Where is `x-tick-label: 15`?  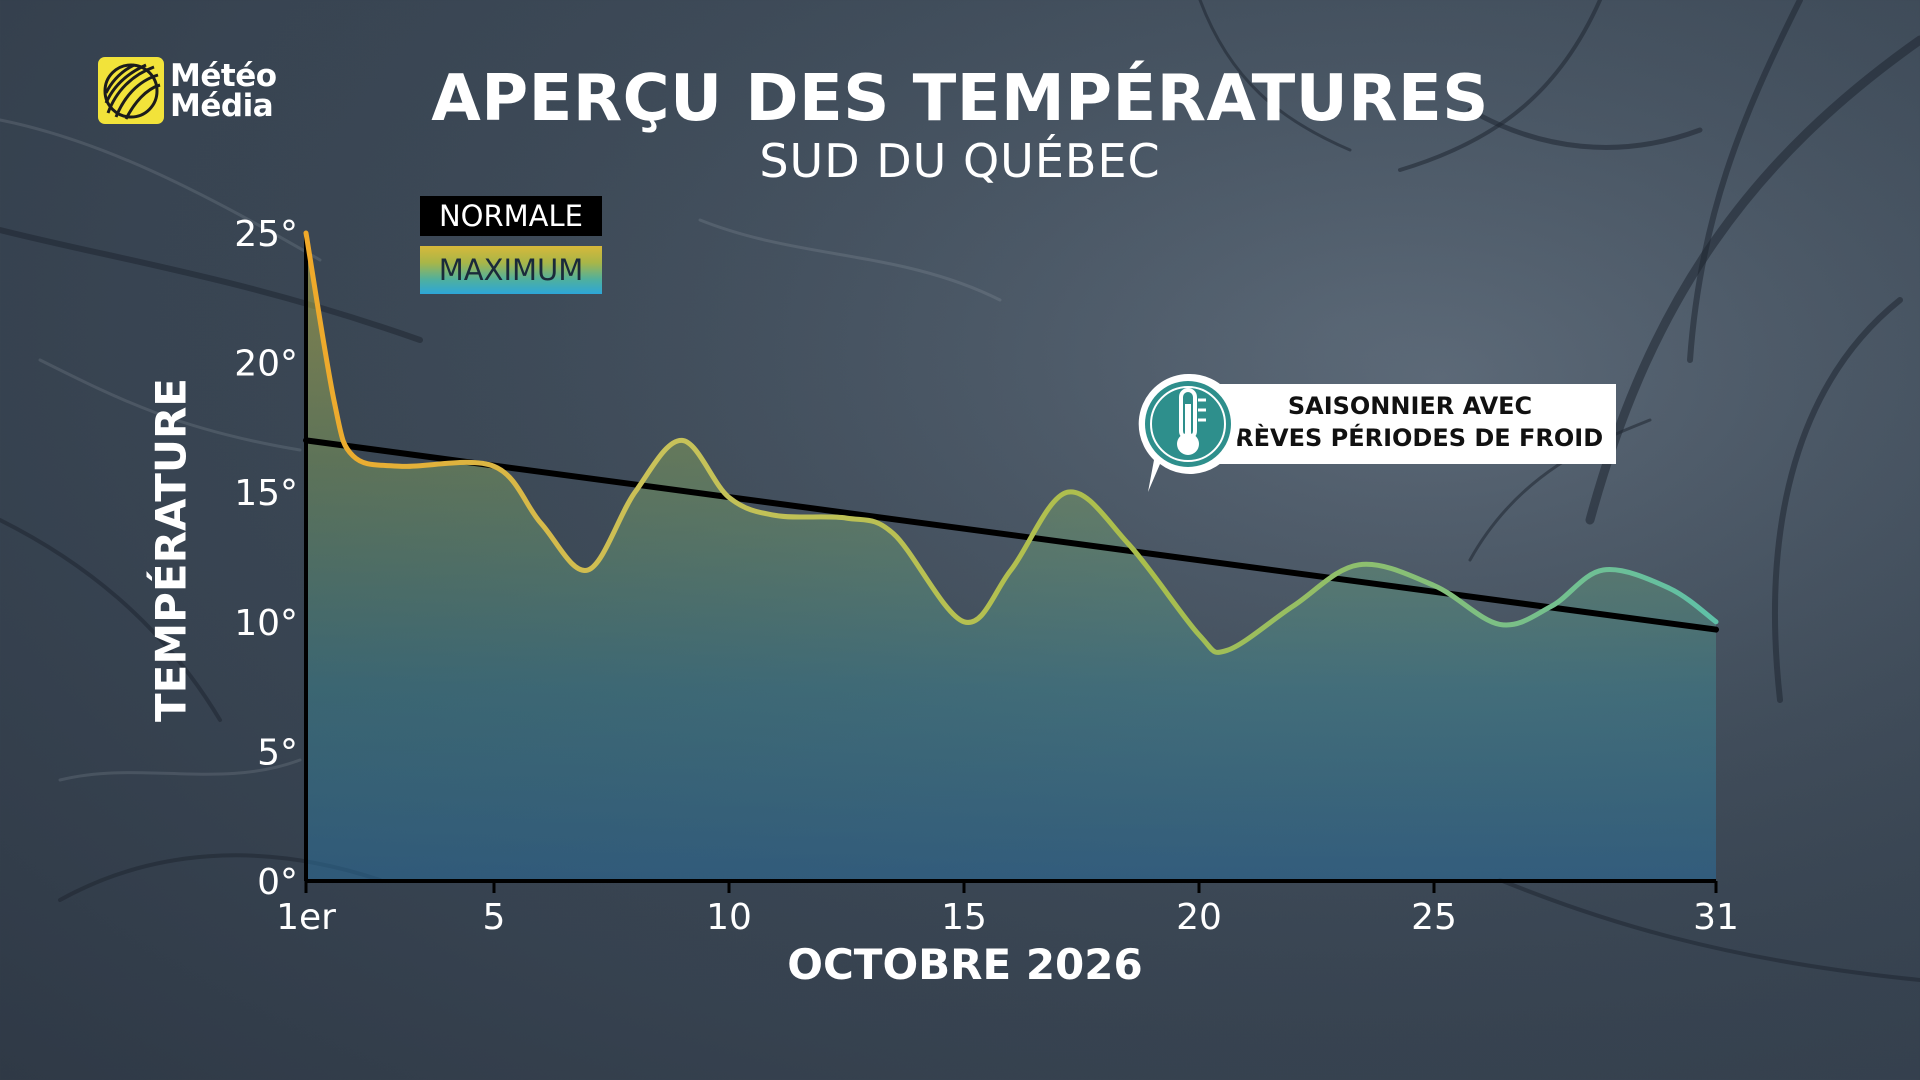 x-tick-label: 15 is located at coordinates (964, 917).